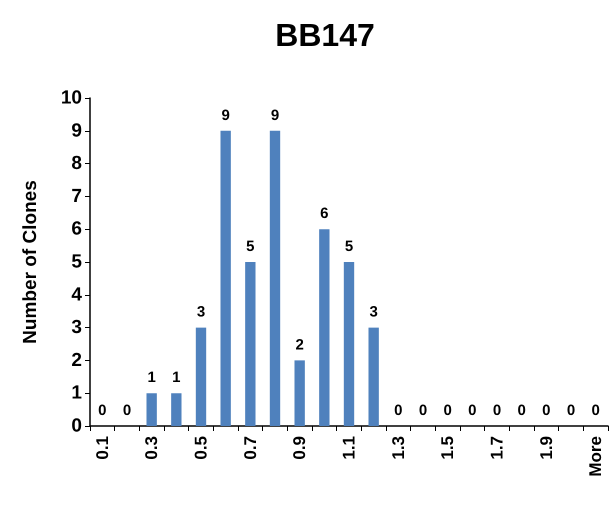 The width and height of the screenshot is (616, 518). Describe the element at coordinates (152, 448) in the screenshot. I see `x-tick-label: 0.3` at that location.